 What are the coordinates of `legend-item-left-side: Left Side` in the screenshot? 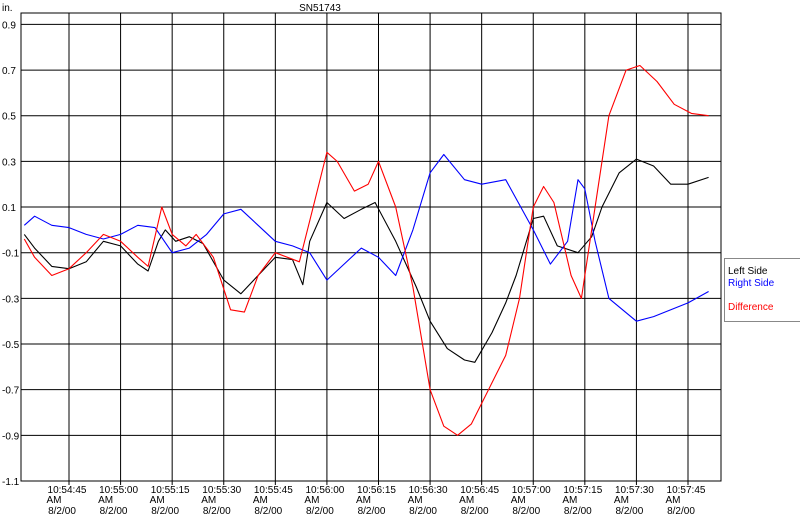 It's located at (748, 271).